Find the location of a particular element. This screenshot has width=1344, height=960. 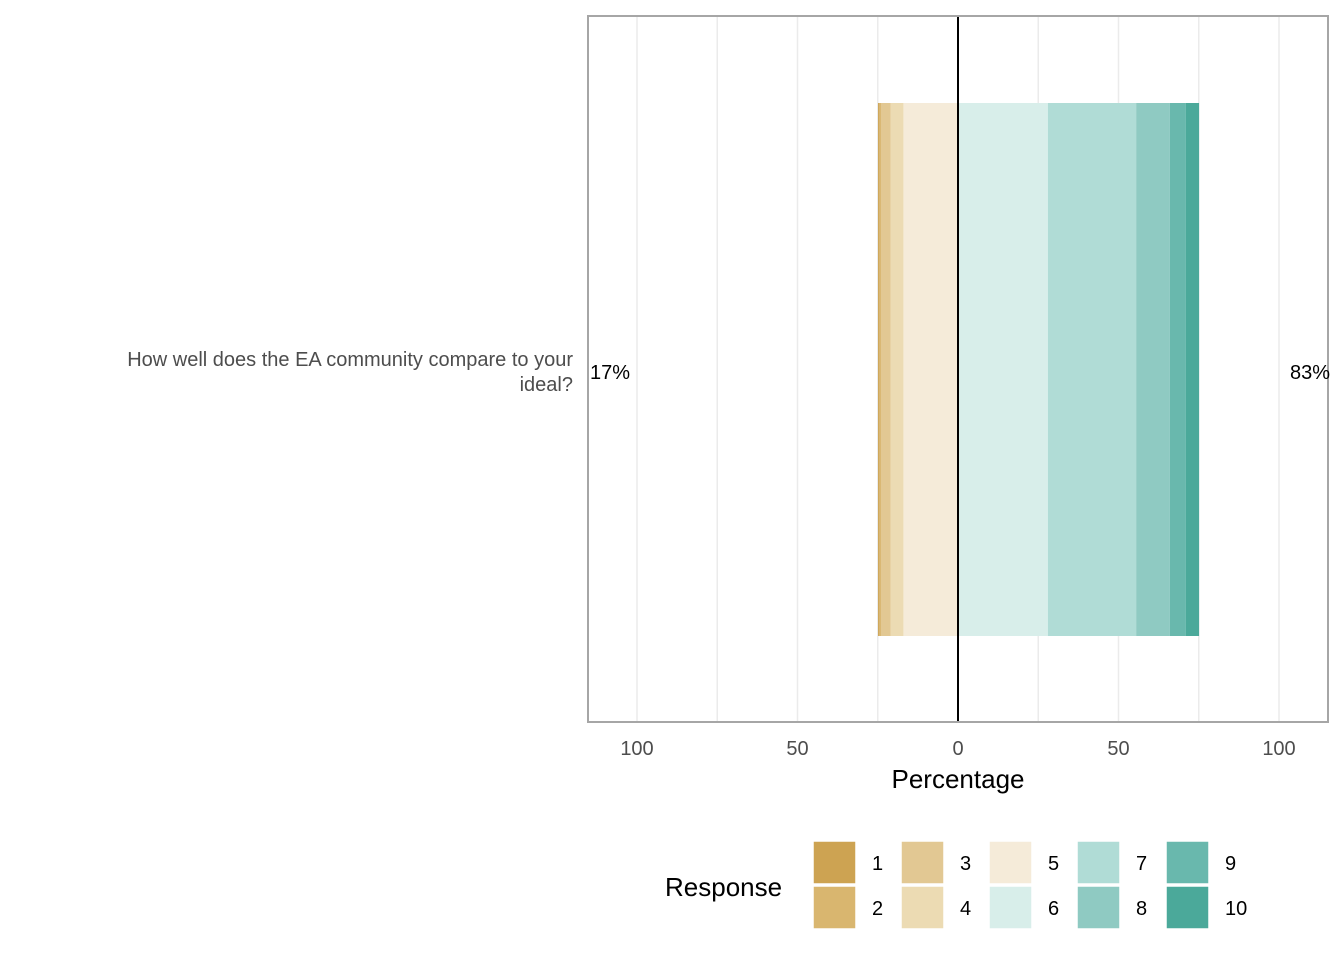

legend-label-5: 5 is located at coordinates (1053, 864).